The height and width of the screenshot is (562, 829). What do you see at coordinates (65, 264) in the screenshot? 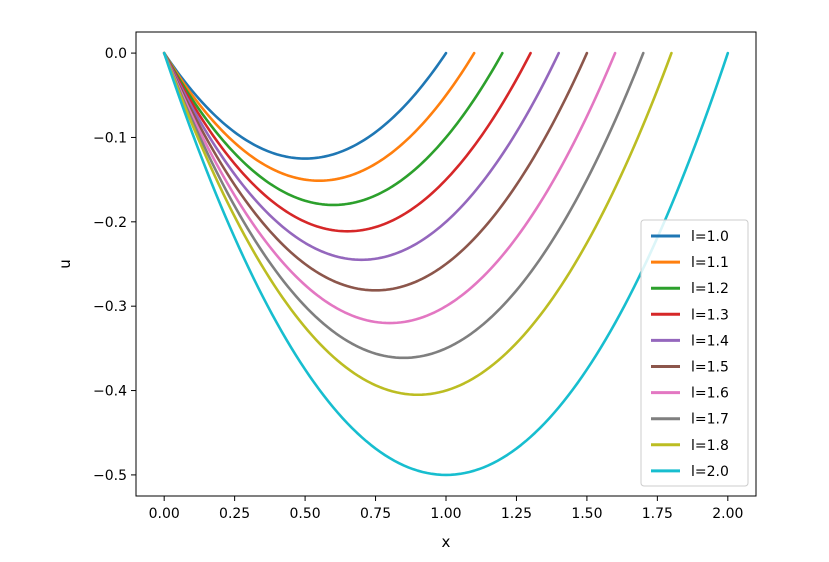
I see `y-axis-label: u` at bounding box center [65, 264].